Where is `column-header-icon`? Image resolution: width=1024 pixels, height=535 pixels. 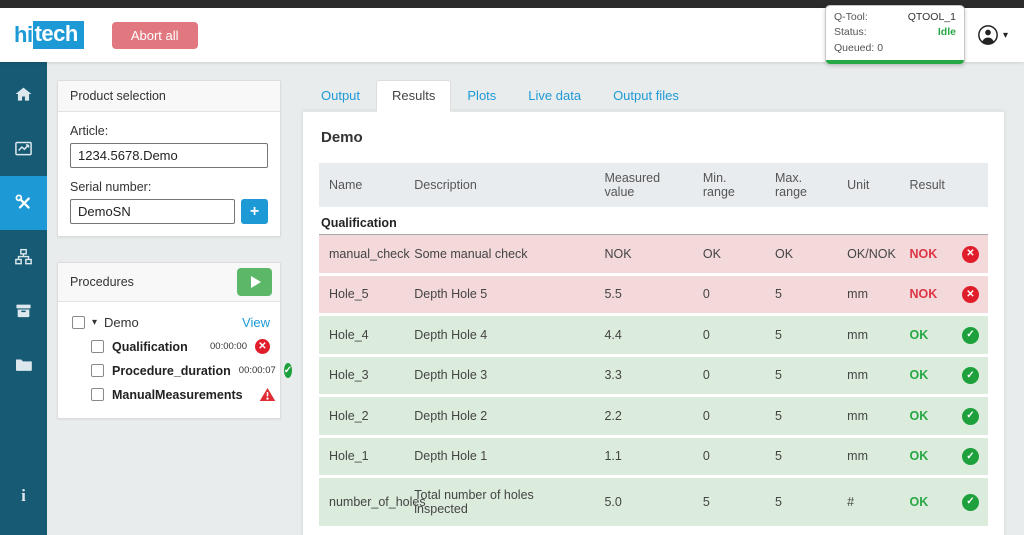
column-header-icon is located at coordinates (970, 185).